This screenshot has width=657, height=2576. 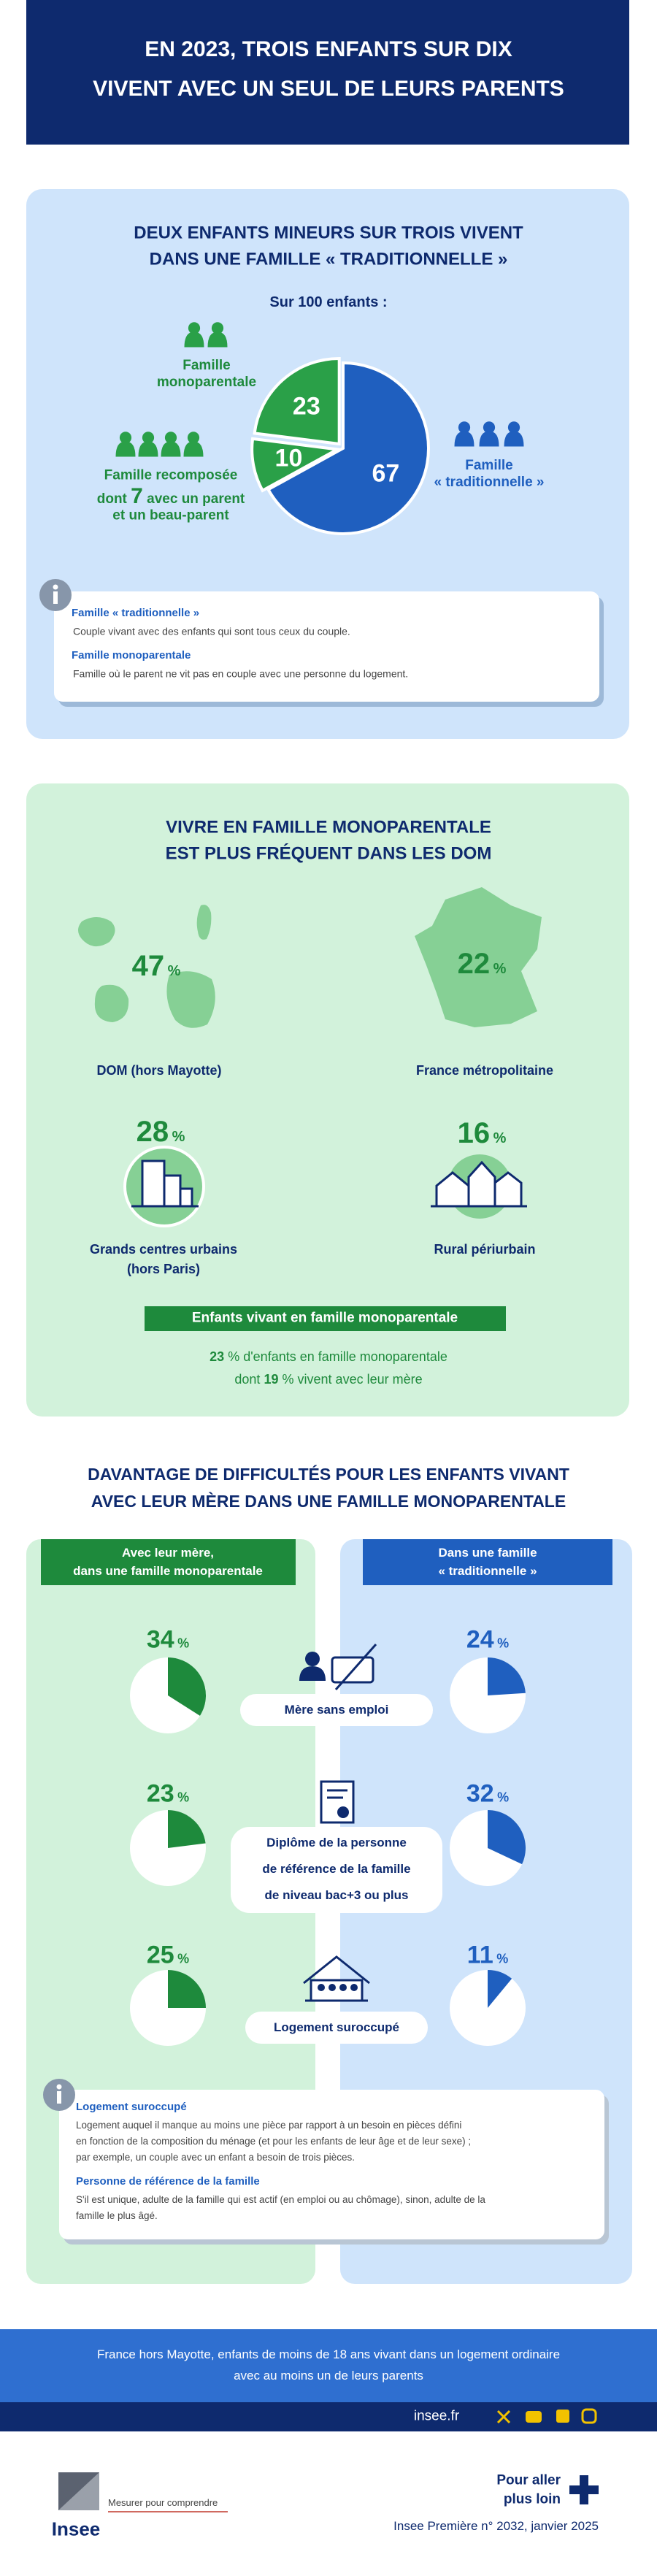 What do you see at coordinates (137, 496) in the screenshot?
I see `recomposed-detail-part: 7` at bounding box center [137, 496].